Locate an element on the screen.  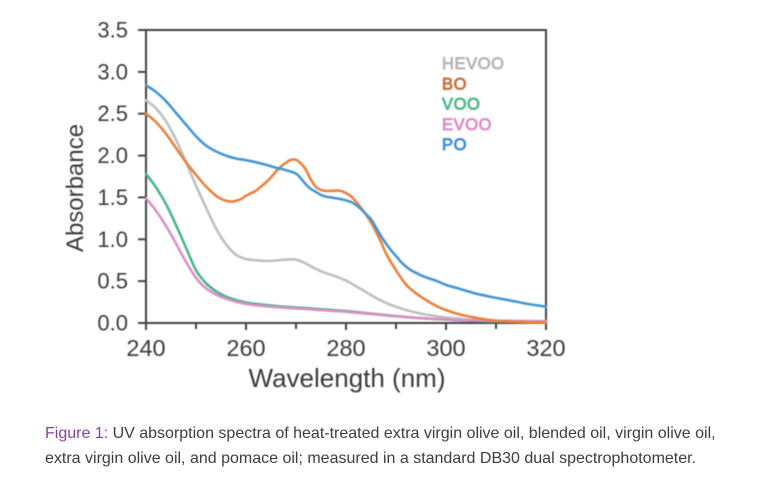
svg-text: 300 is located at coordinates (445, 348).